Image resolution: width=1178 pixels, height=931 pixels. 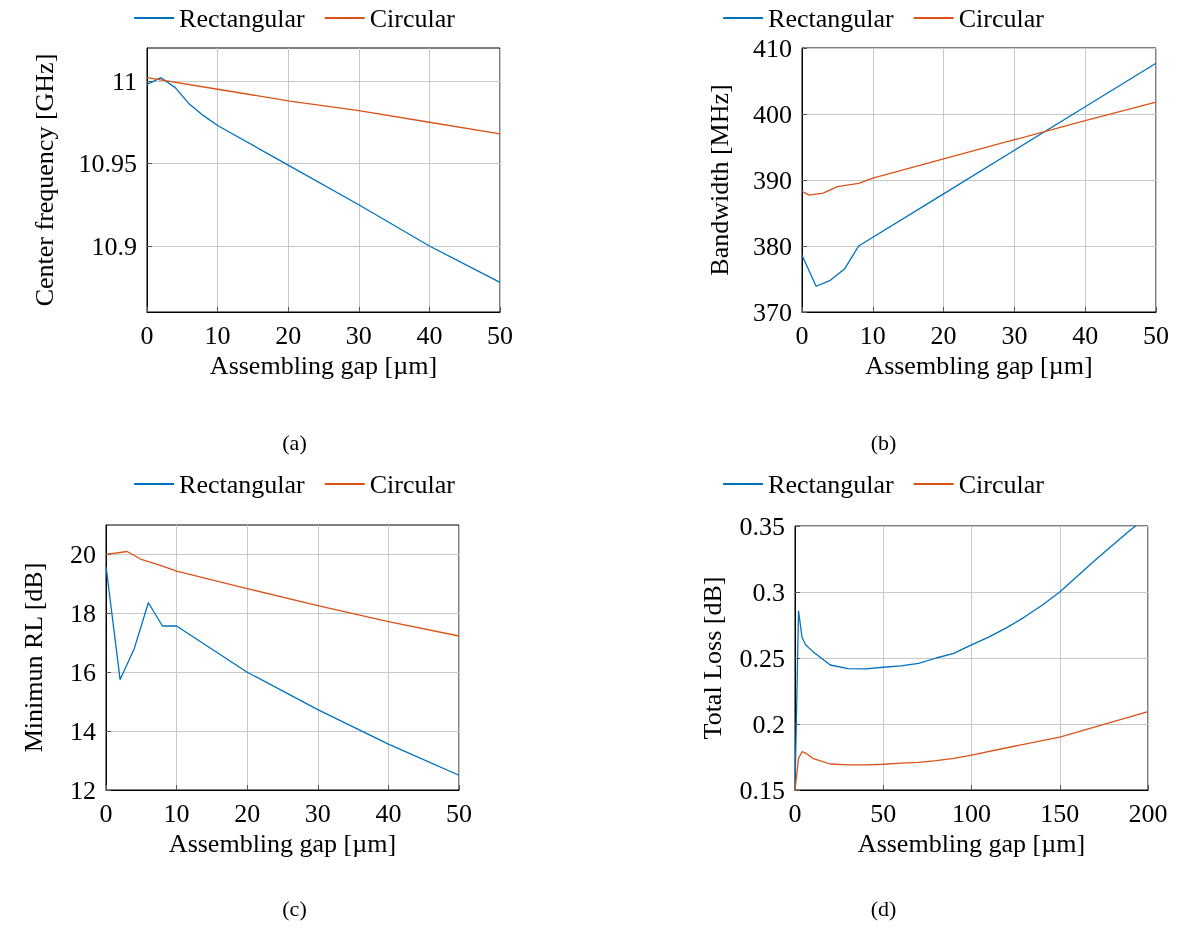 I want to click on text: (a), so click(x=294, y=442).